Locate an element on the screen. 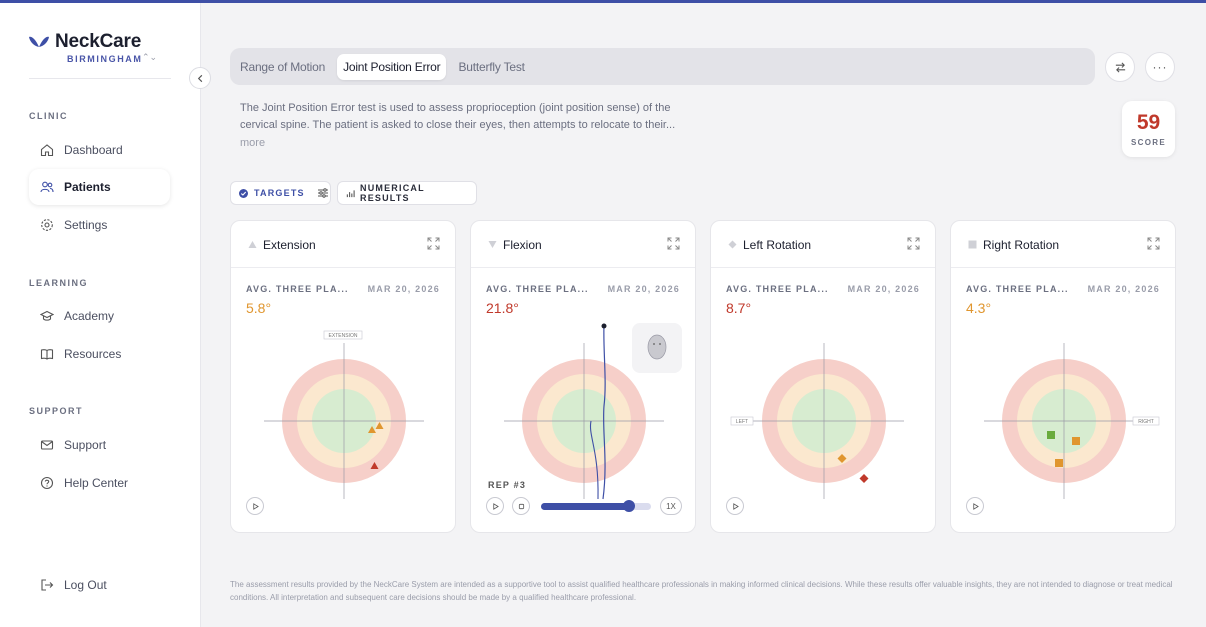  sidebar-item-resources: Resources is located at coordinates (99, 354).